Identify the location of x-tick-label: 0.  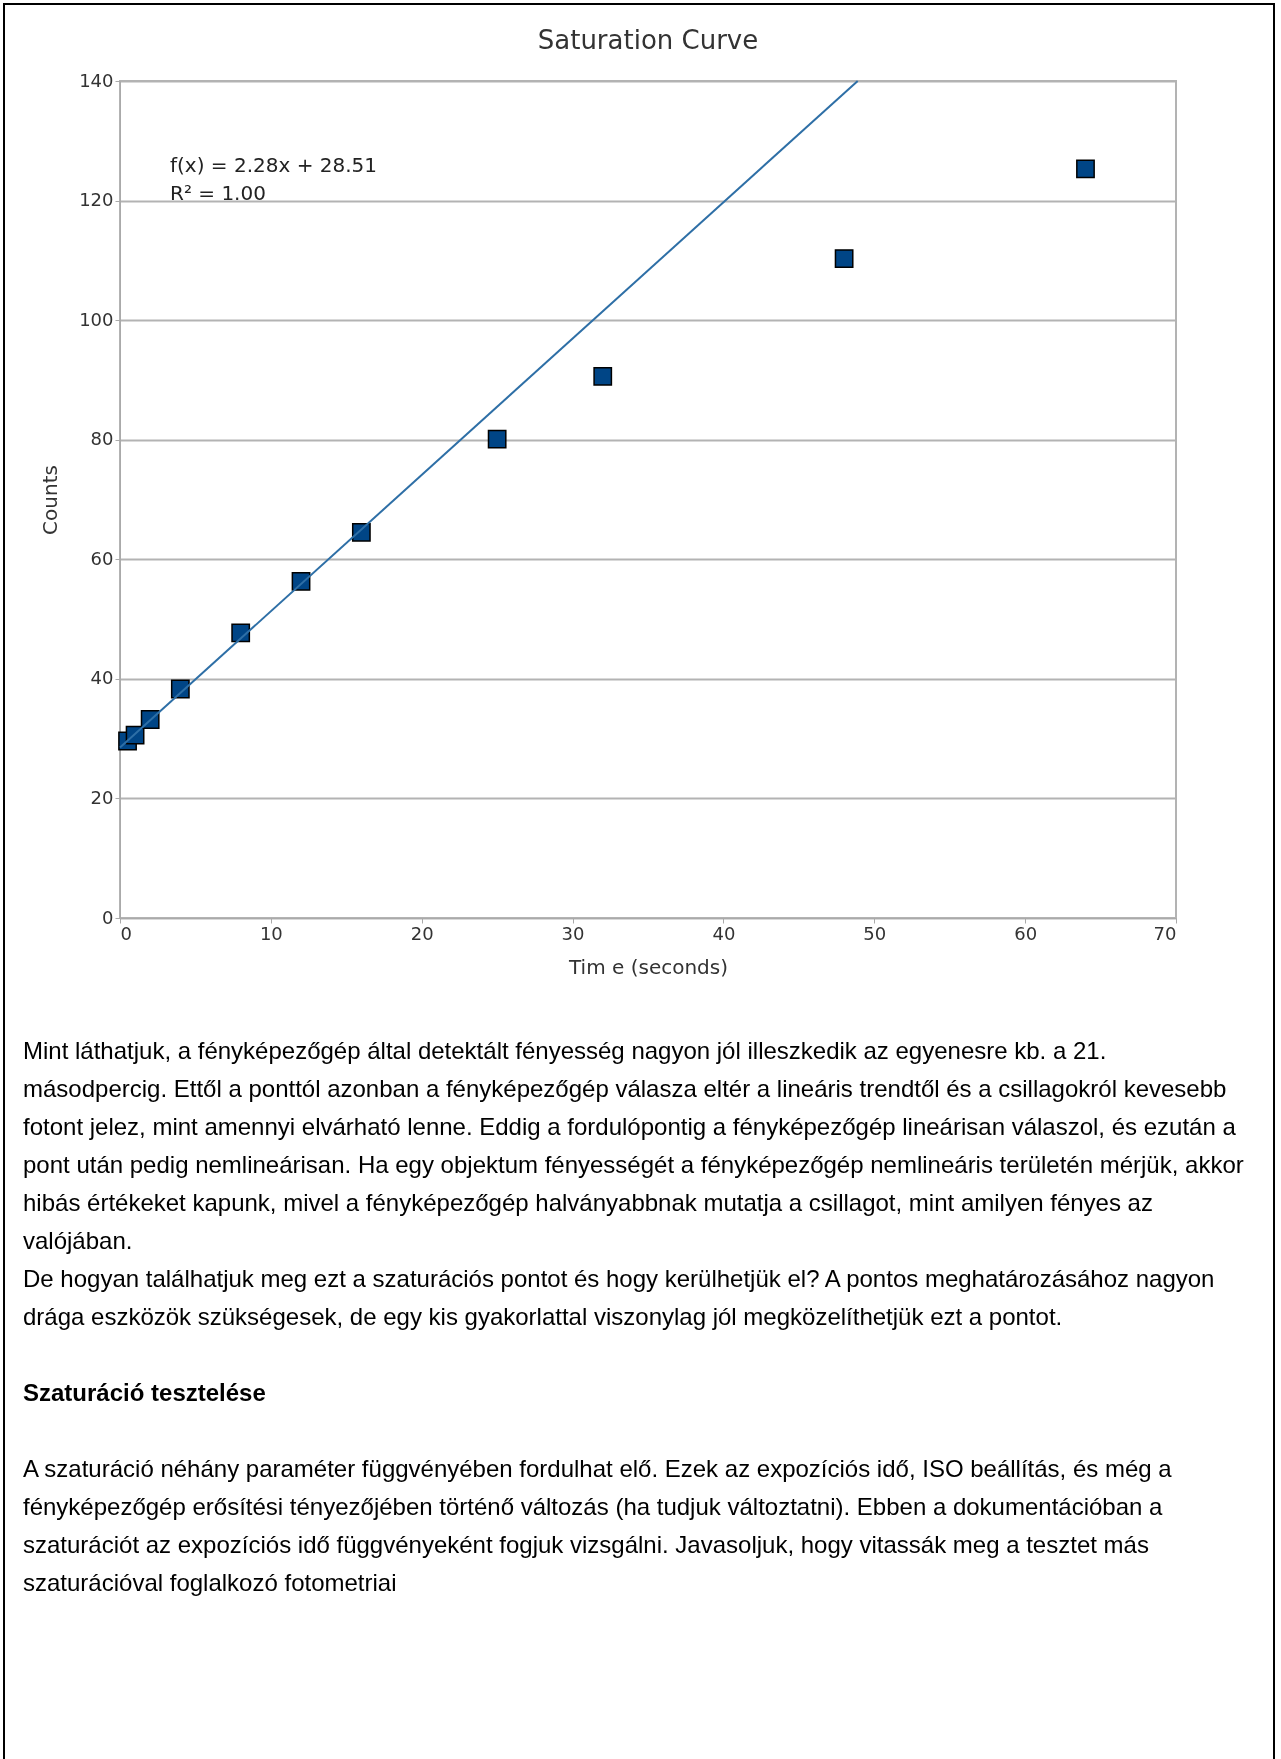
(126, 933).